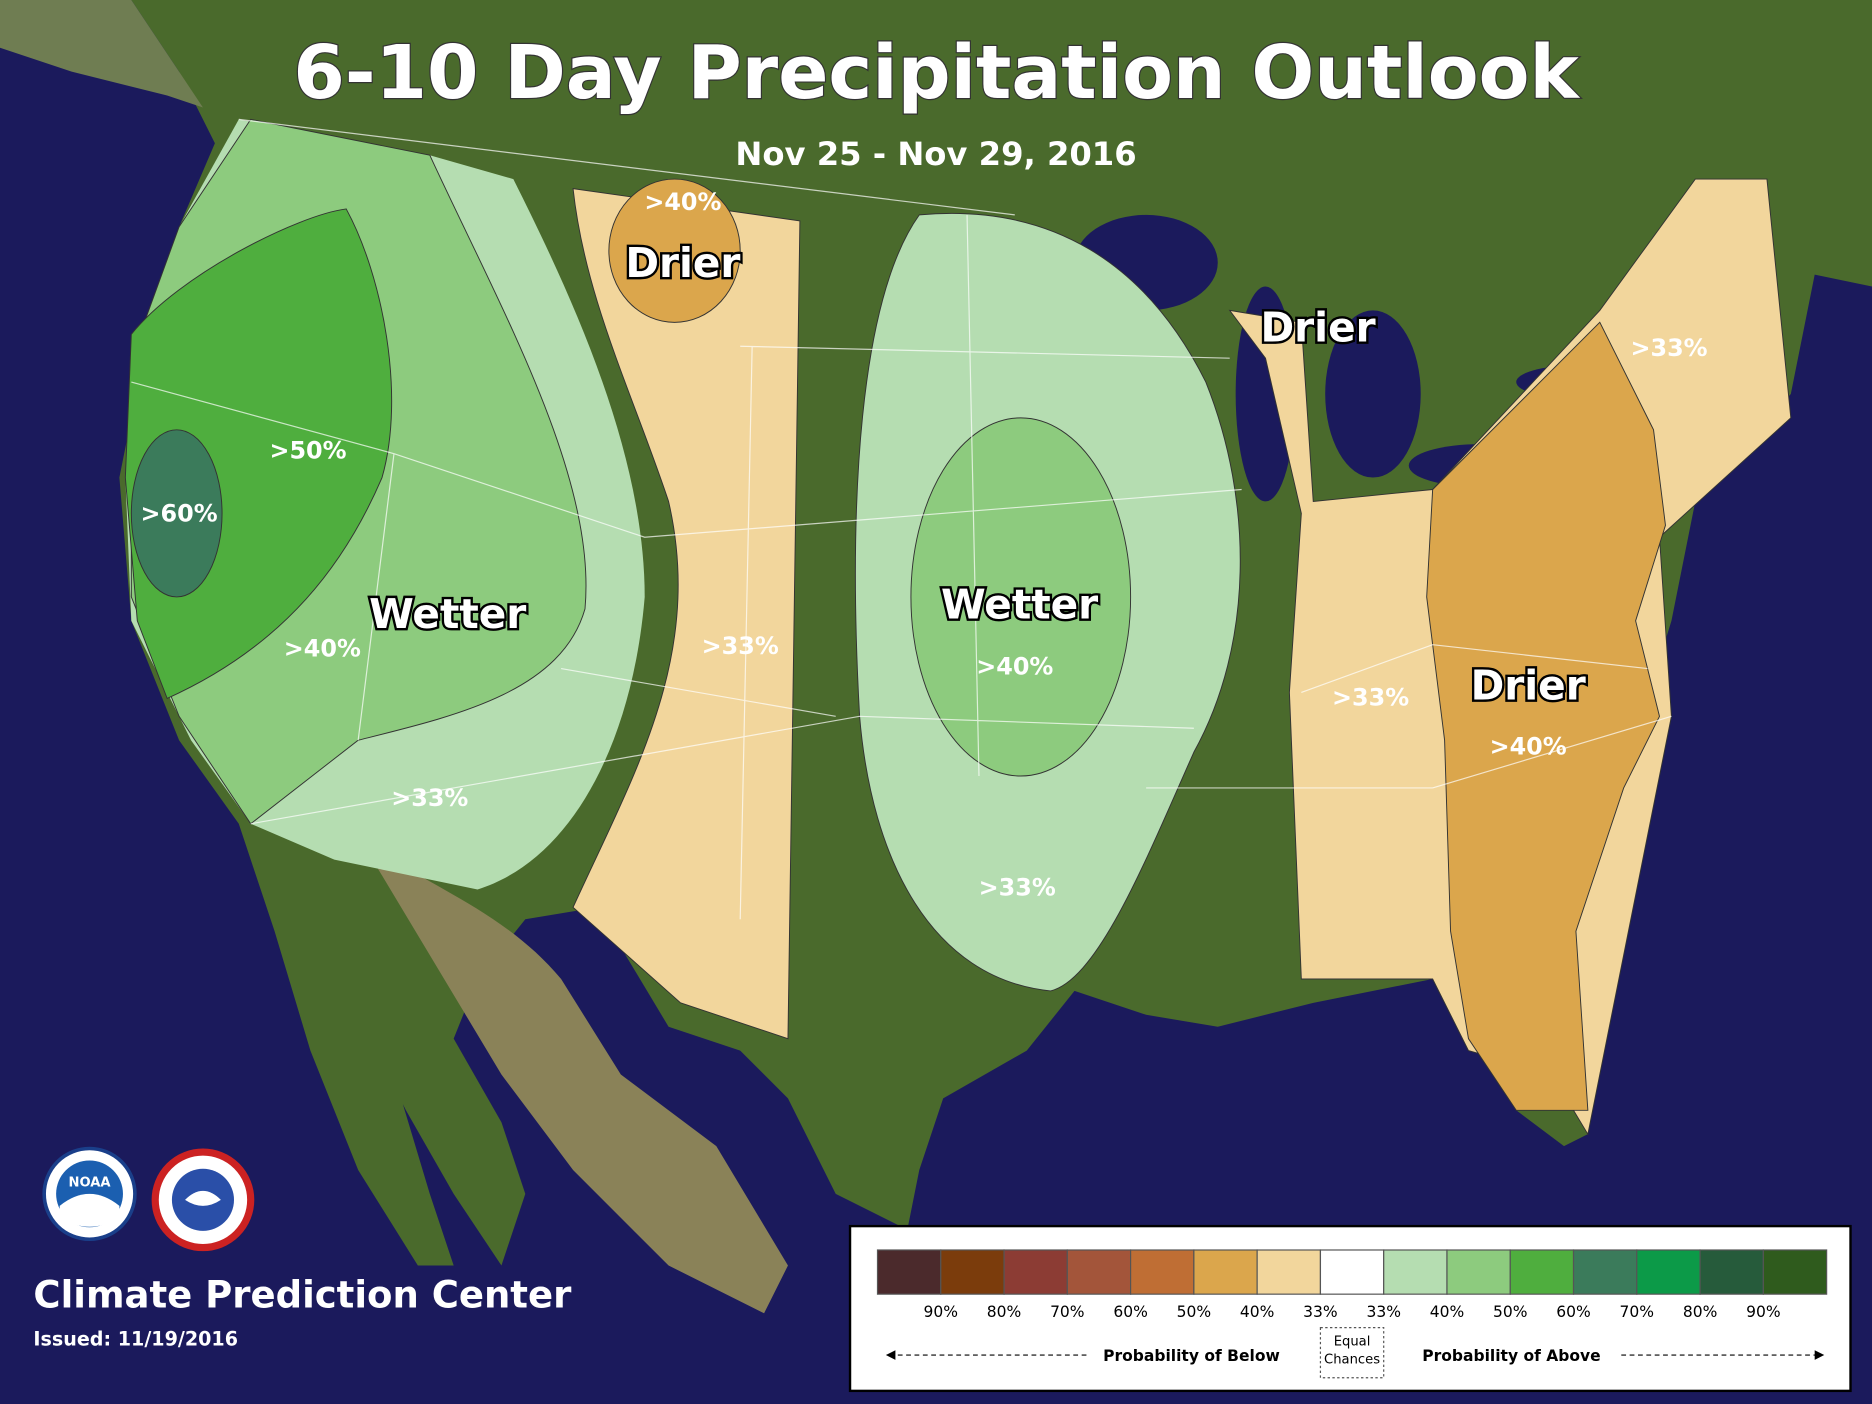 This screenshot has width=1872, height=1404. I want to click on equal-caption-box: Equal Chances, so click(1352, 1350).